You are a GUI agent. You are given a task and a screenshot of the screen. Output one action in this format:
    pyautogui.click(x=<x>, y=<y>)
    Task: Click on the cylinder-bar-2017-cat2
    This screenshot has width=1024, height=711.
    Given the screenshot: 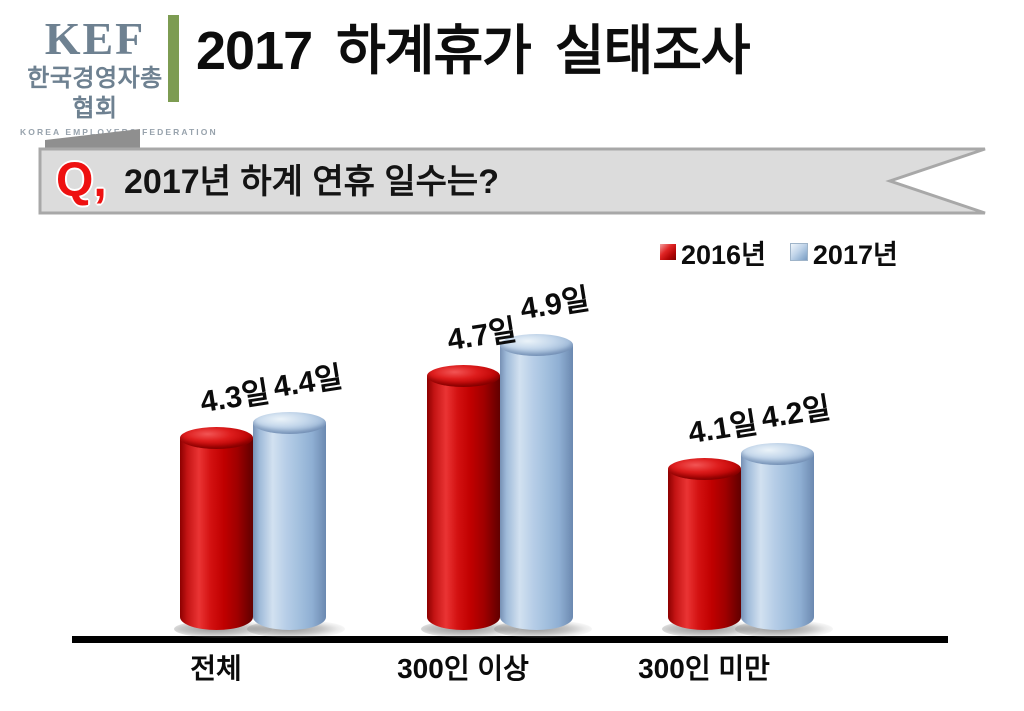 What is the action you would take?
    pyautogui.click(x=543, y=486)
    